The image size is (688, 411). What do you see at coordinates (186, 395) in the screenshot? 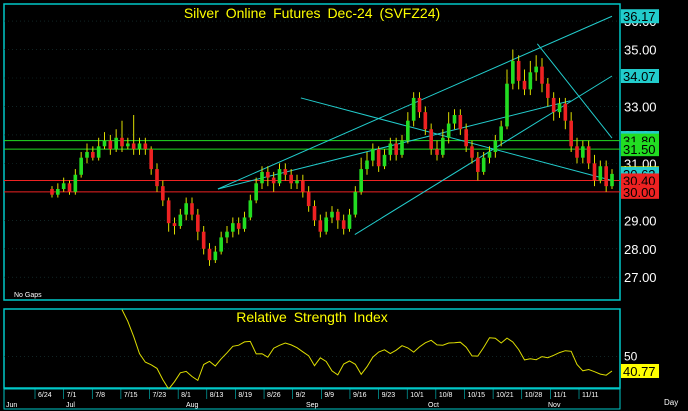
I see `date-tick-label: 8/1` at bounding box center [186, 395].